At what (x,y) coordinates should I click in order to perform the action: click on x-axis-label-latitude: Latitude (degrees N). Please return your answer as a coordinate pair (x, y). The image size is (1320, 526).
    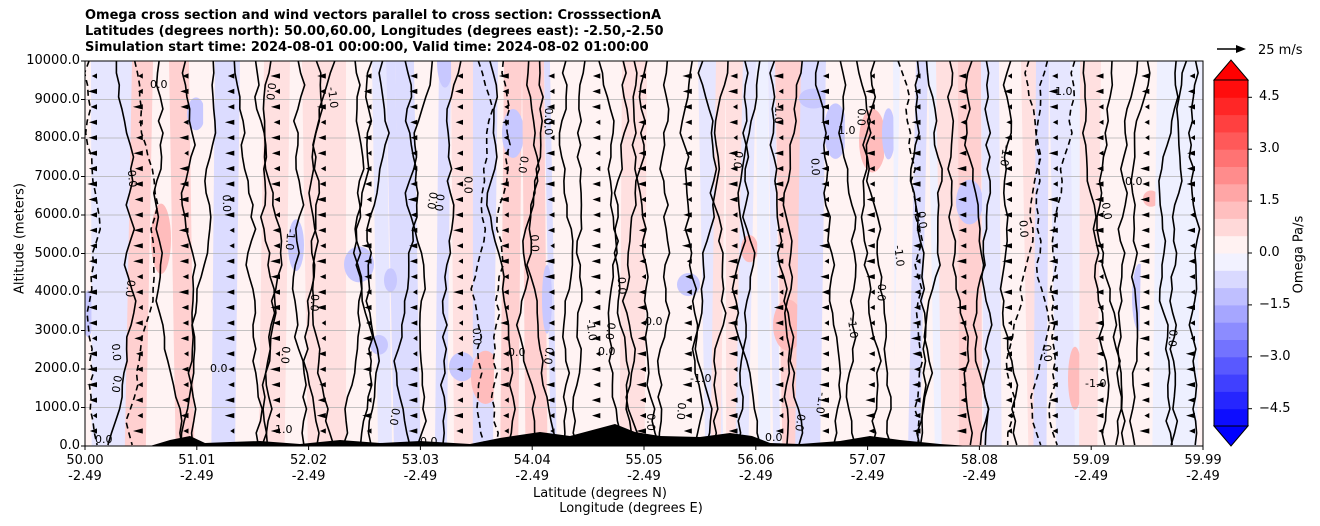
    Looking at the image, I should click on (600, 493).